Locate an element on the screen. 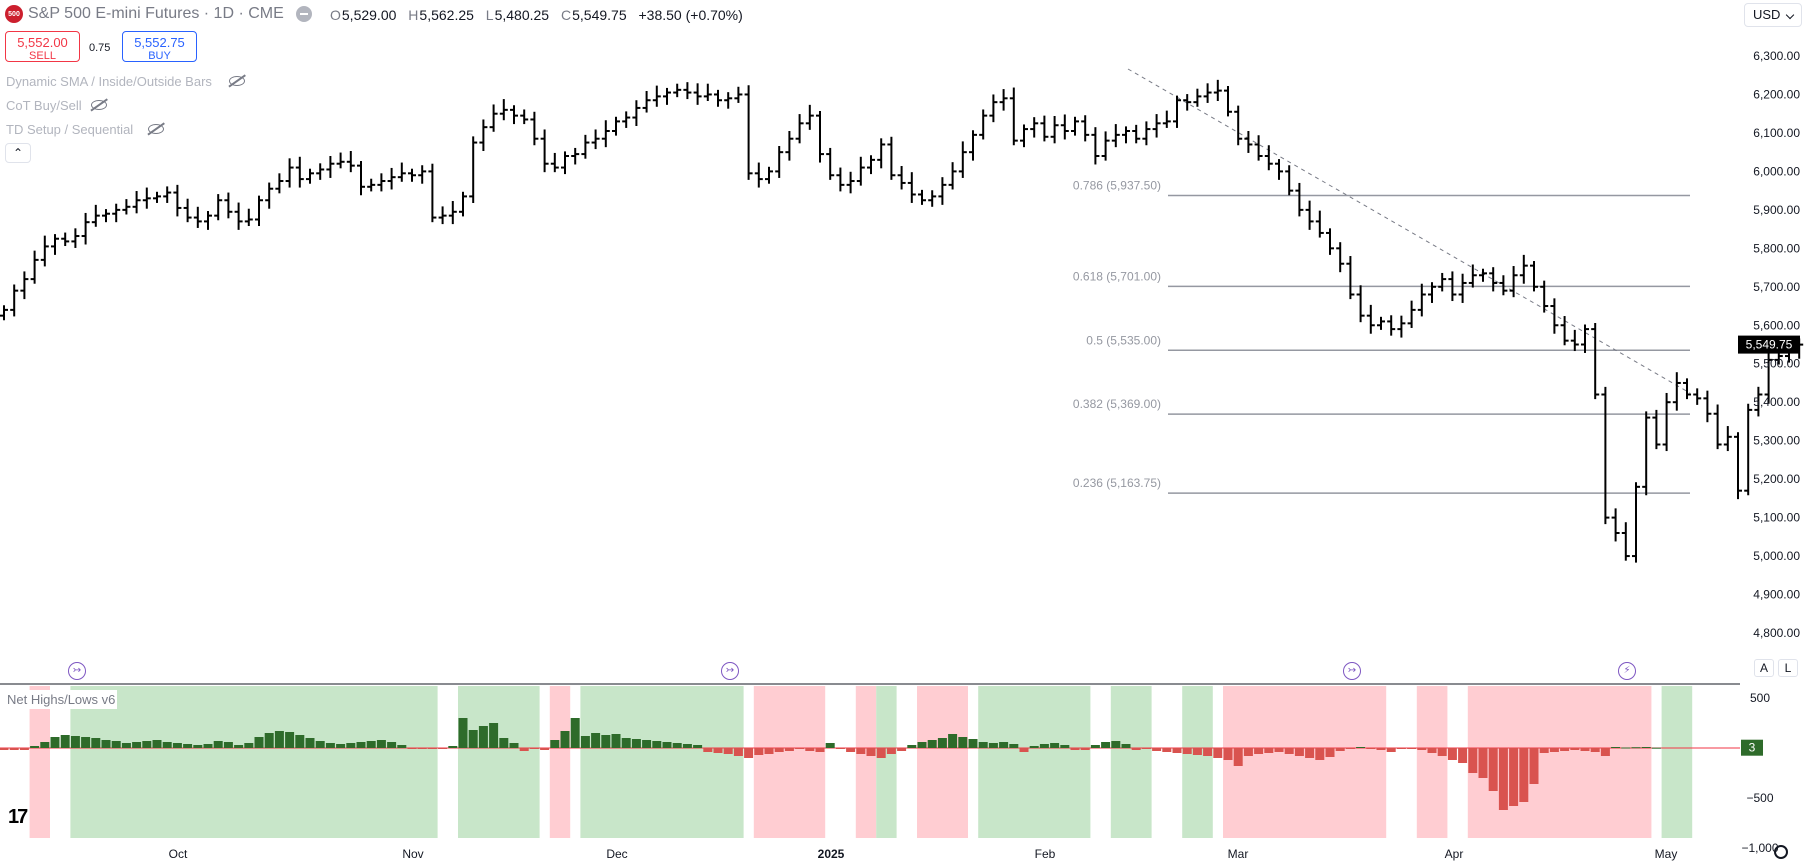 The width and height of the screenshot is (1810, 865). indicator-label-cot: CoT Buy/Sell is located at coordinates (44, 105).